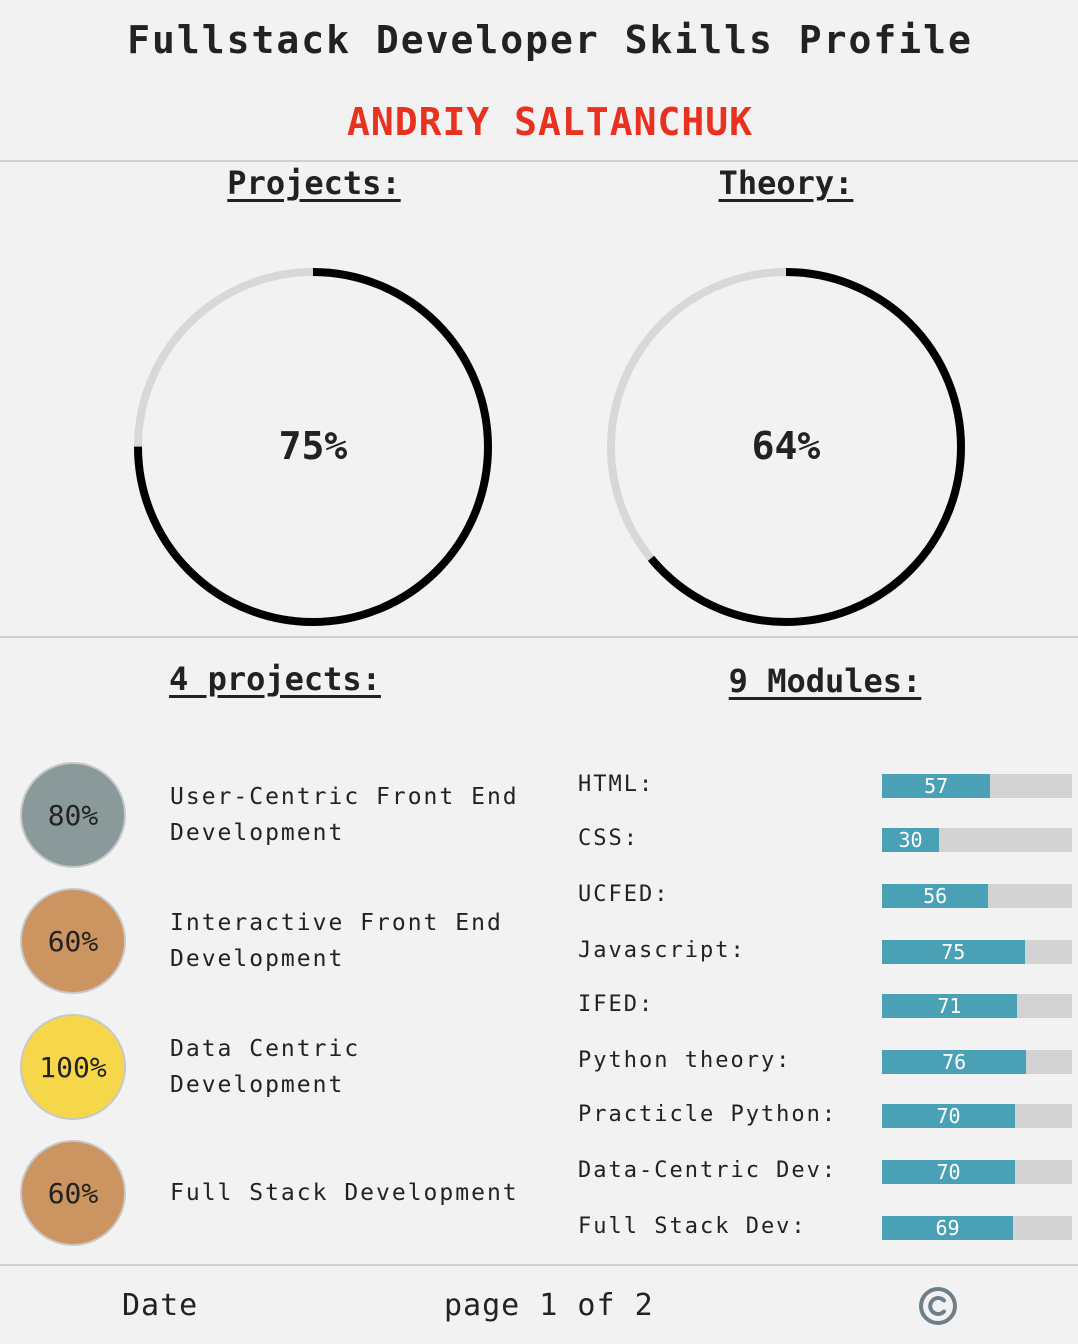  What do you see at coordinates (692, 1226) in the screenshot?
I see `module-name: Full Stack Dev:` at bounding box center [692, 1226].